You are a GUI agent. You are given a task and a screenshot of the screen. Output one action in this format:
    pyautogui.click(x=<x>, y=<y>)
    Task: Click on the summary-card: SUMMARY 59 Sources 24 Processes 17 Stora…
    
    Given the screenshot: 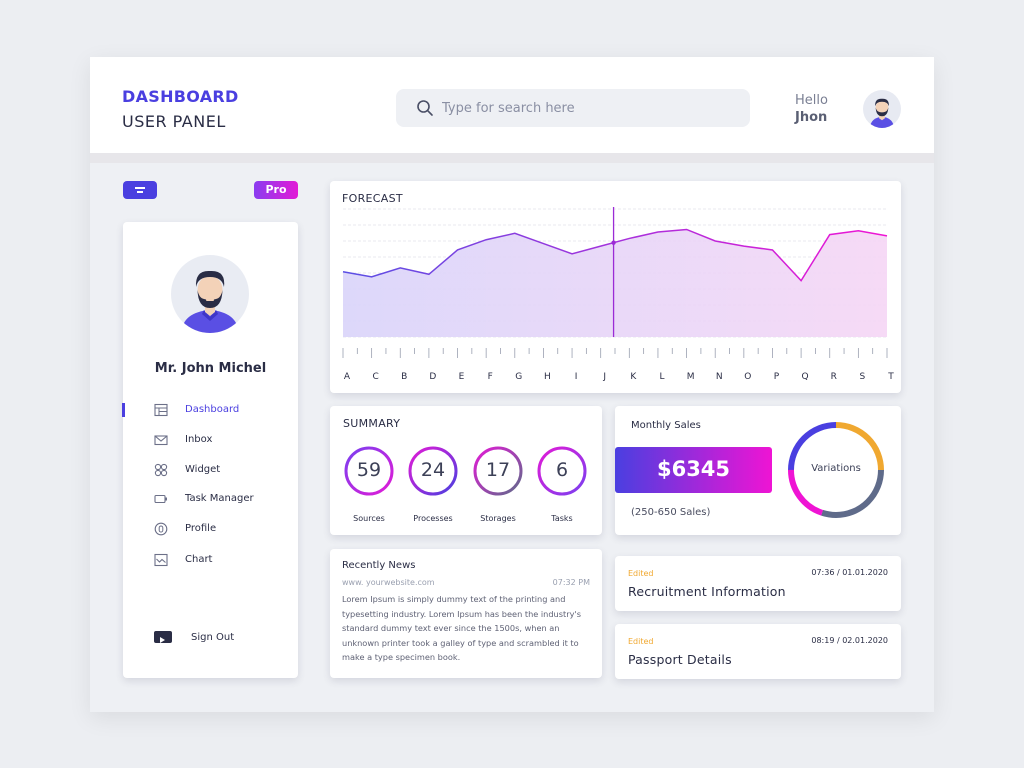 What is the action you would take?
    pyautogui.click(x=466, y=470)
    